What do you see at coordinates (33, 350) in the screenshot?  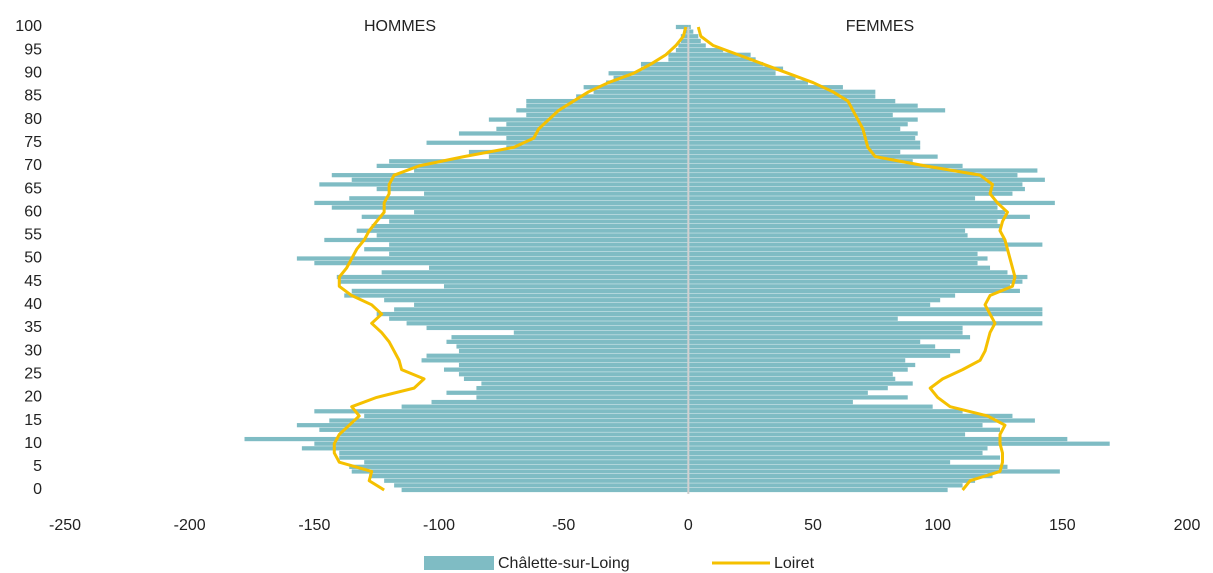 I see `y-tick-label: 30` at bounding box center [33, 350].